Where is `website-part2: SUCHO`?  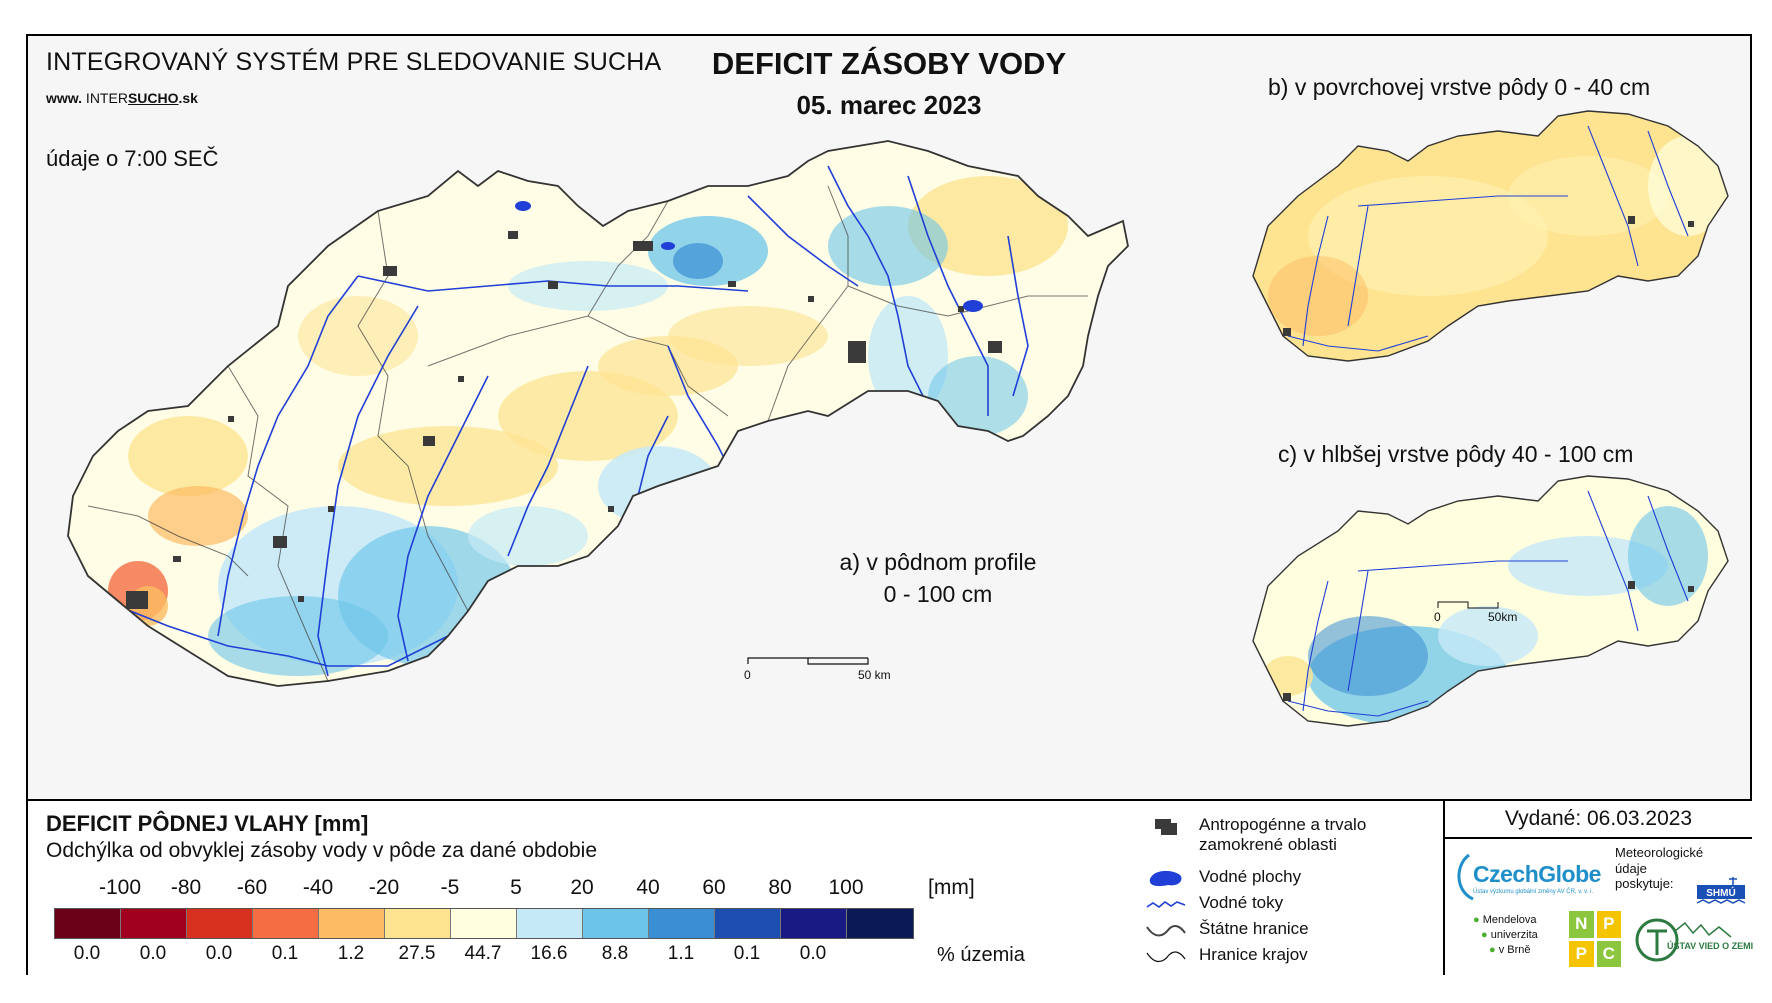 website-part2: SUCHO is located at coordinates (153, 98).